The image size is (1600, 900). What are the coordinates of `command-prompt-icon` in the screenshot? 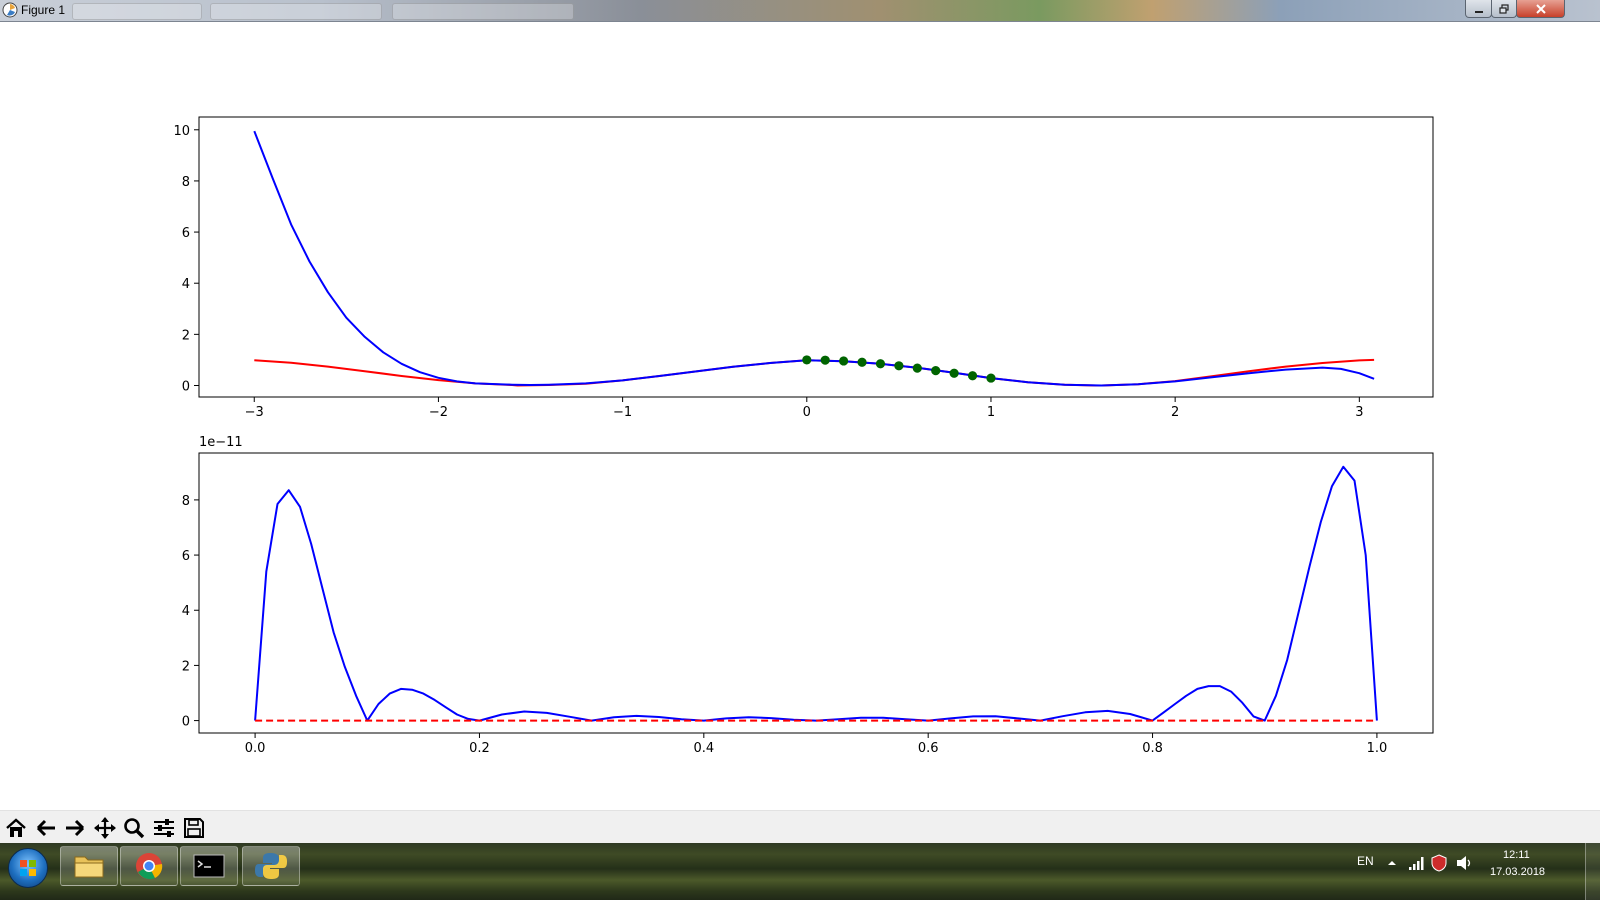 It's located at (209, 866).